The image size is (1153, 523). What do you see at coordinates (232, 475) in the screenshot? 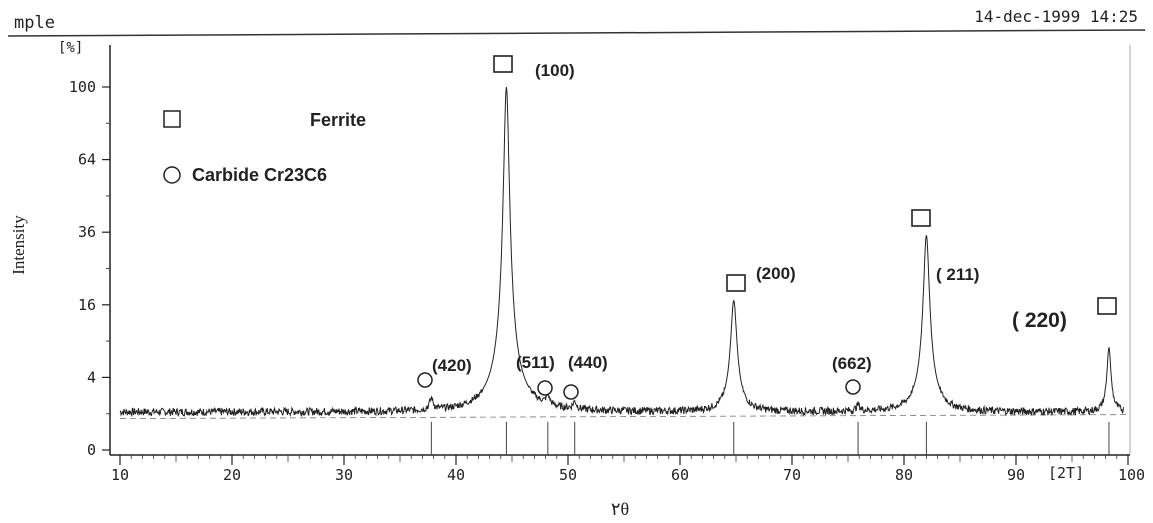
I see `x-tick-label: 20` at bounding box center [232, 475].